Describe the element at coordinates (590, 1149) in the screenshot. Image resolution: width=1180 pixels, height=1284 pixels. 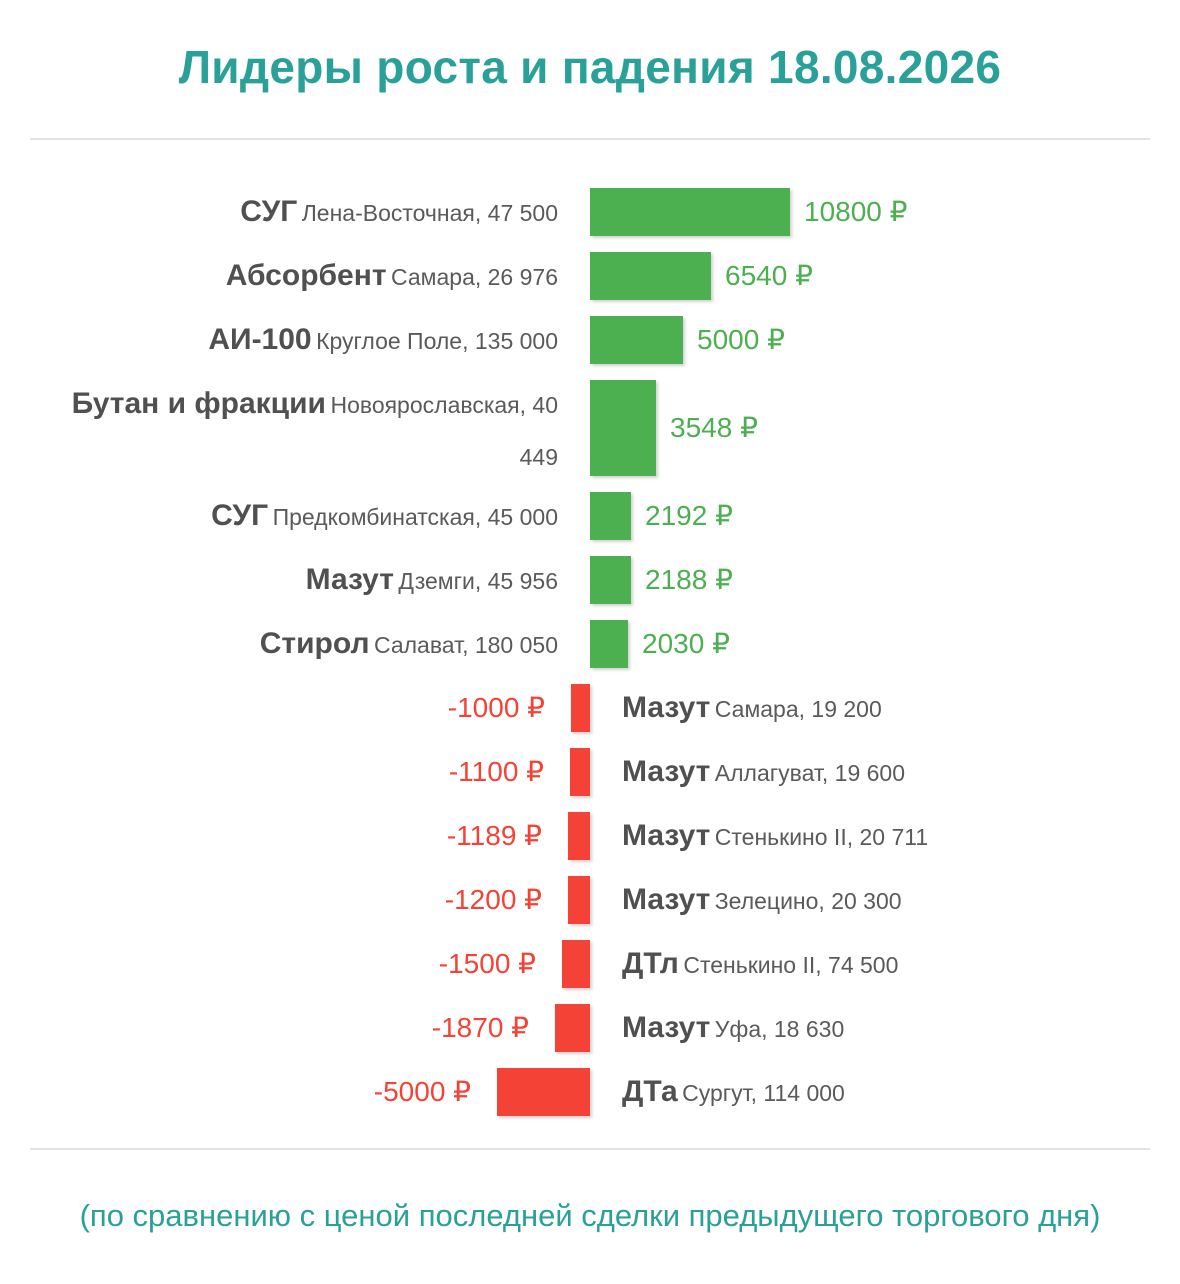
I see `bottom-divider` at that location.